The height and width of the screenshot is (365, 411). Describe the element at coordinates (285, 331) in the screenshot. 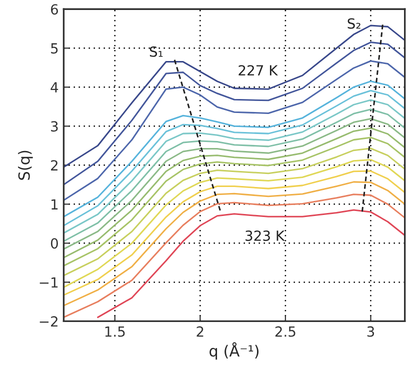

I see `x-tick-label: 2.5` at that location.